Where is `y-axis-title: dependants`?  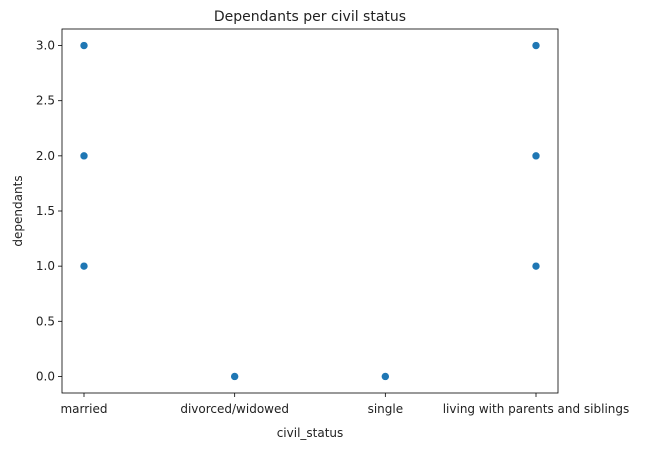
y-axis-title: dependants is located at coordinates (18, 210).